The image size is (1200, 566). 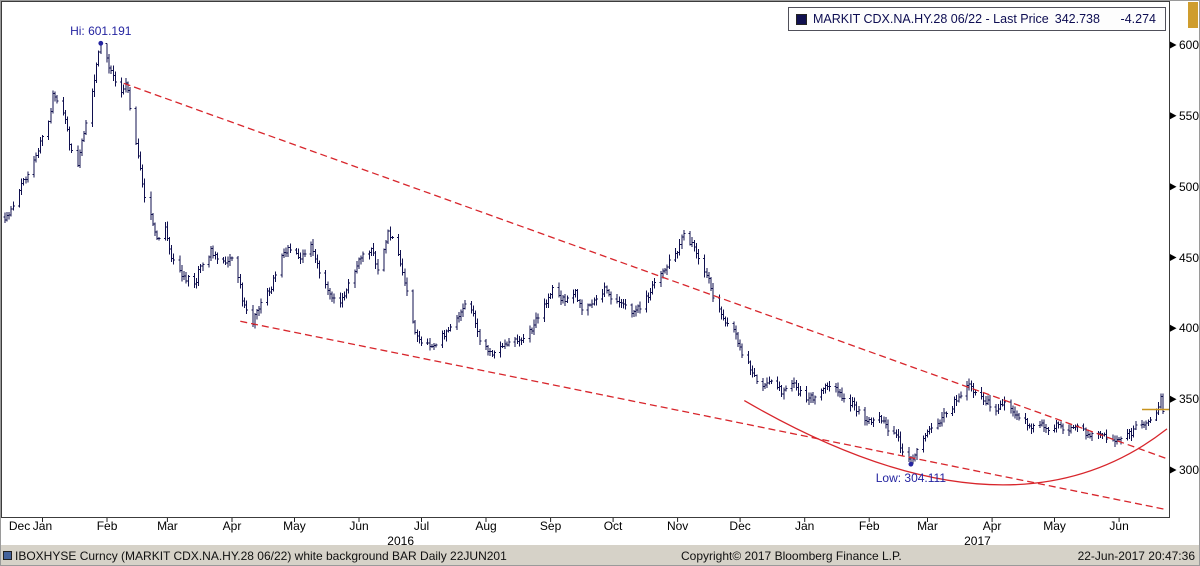 I want to click on x-axis-month-label: Nov, so click(x=677, y=526).